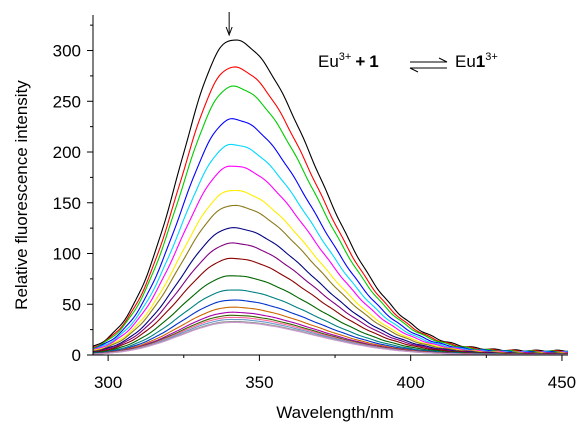  Describe the element at coordinates (67, 254) in the screenshot. I see `y-tick-label: 100` at that location.